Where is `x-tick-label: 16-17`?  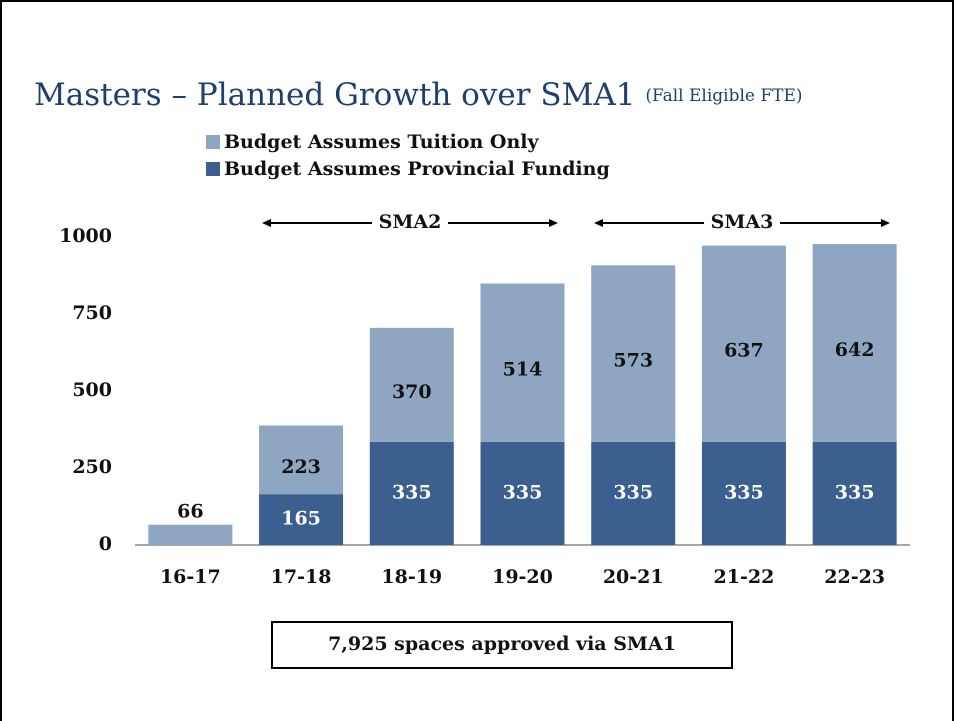 x-tick-label: 16-17 is located at coordinates (190, 577).